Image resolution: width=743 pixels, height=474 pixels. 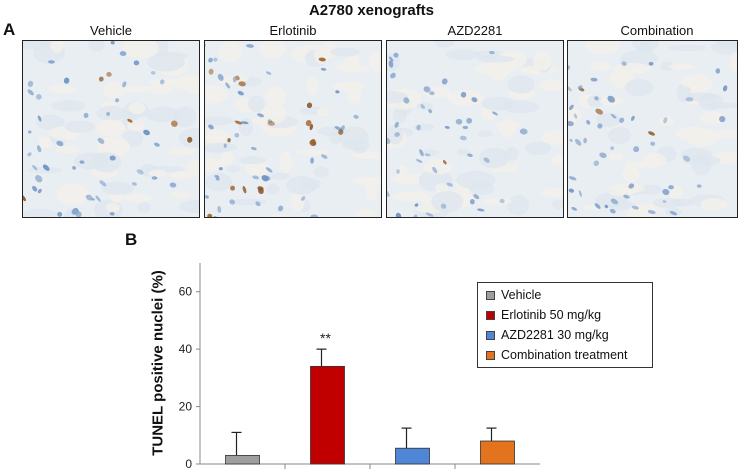 What do you see at coordinates (293, 30) in the screenshot?
I see `image-label-erlotinib: Erlotinib` at bounding box center [293, 30].